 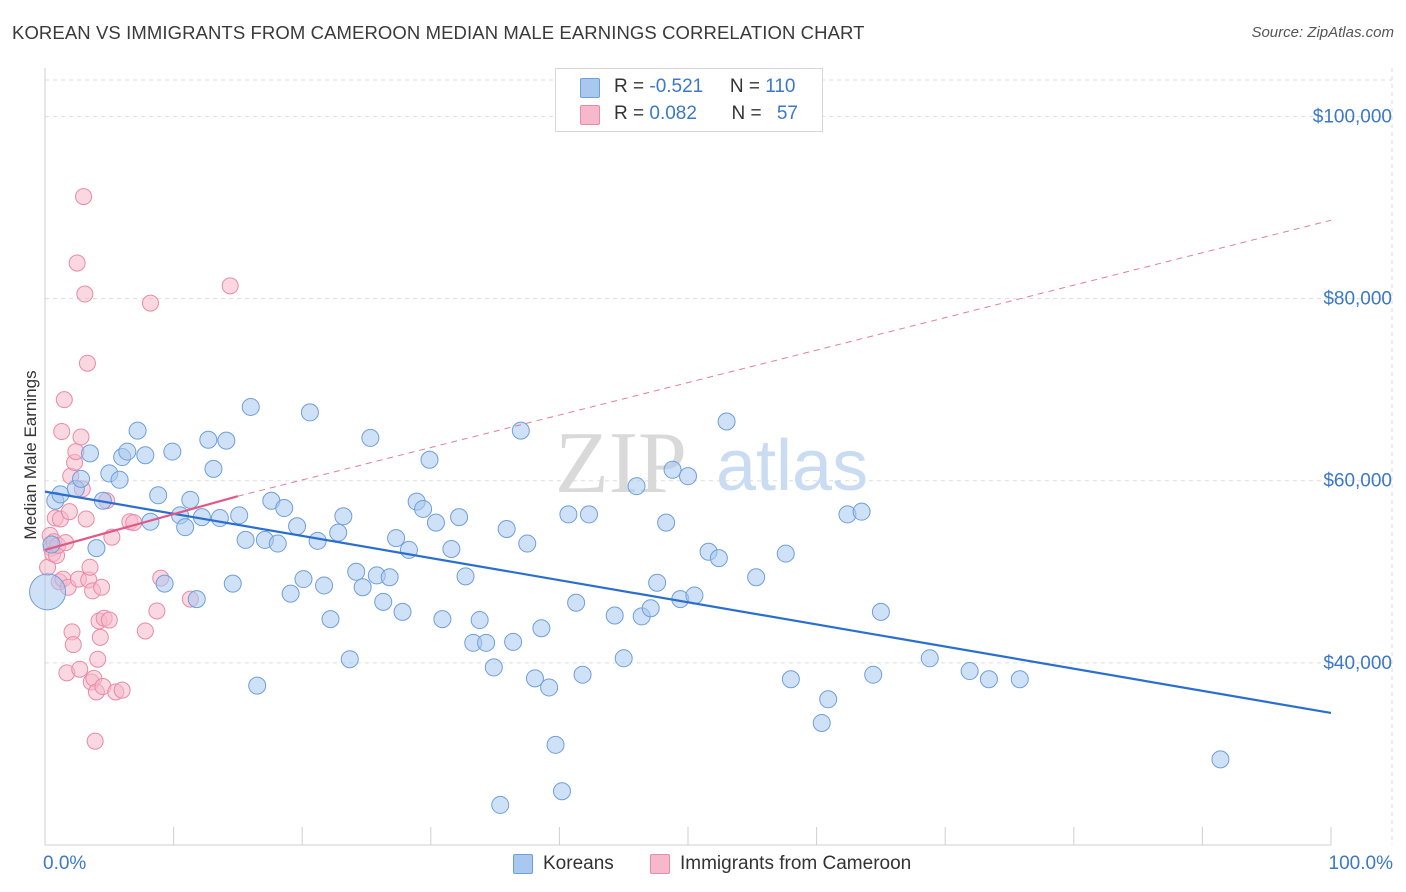 I want to click on legend-label-cameroon: Immigrants from Cameroon, so click(x=796, y=863).